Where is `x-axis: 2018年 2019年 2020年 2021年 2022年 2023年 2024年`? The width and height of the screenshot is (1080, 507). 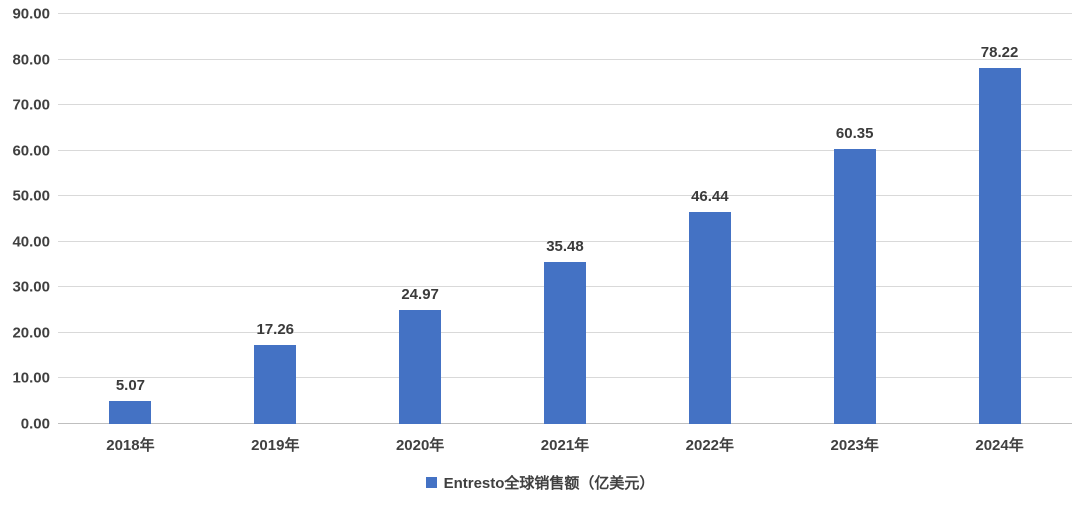 x-axis: 2018年 2019年 2020年 2021年 2022年 2023年 2024年 is located at coordinates (565, 441).